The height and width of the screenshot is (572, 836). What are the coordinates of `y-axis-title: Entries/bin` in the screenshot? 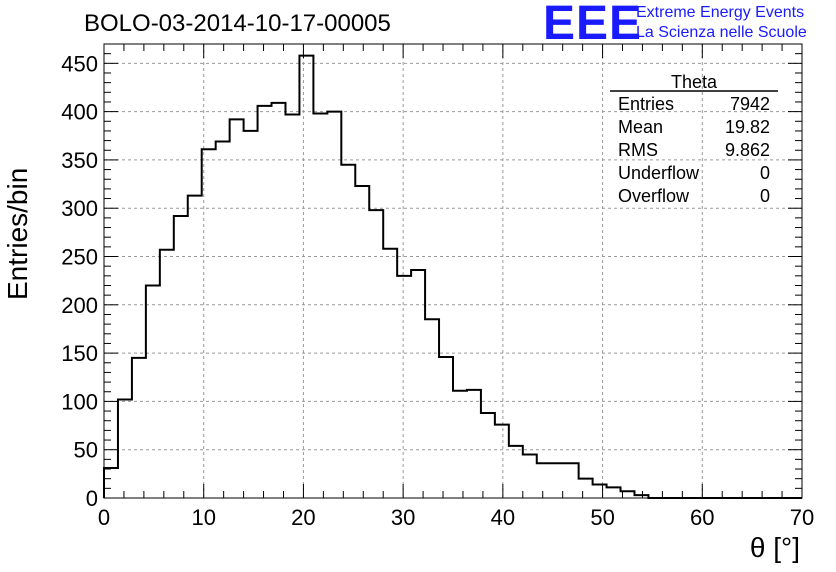 It's located at (17, 233).